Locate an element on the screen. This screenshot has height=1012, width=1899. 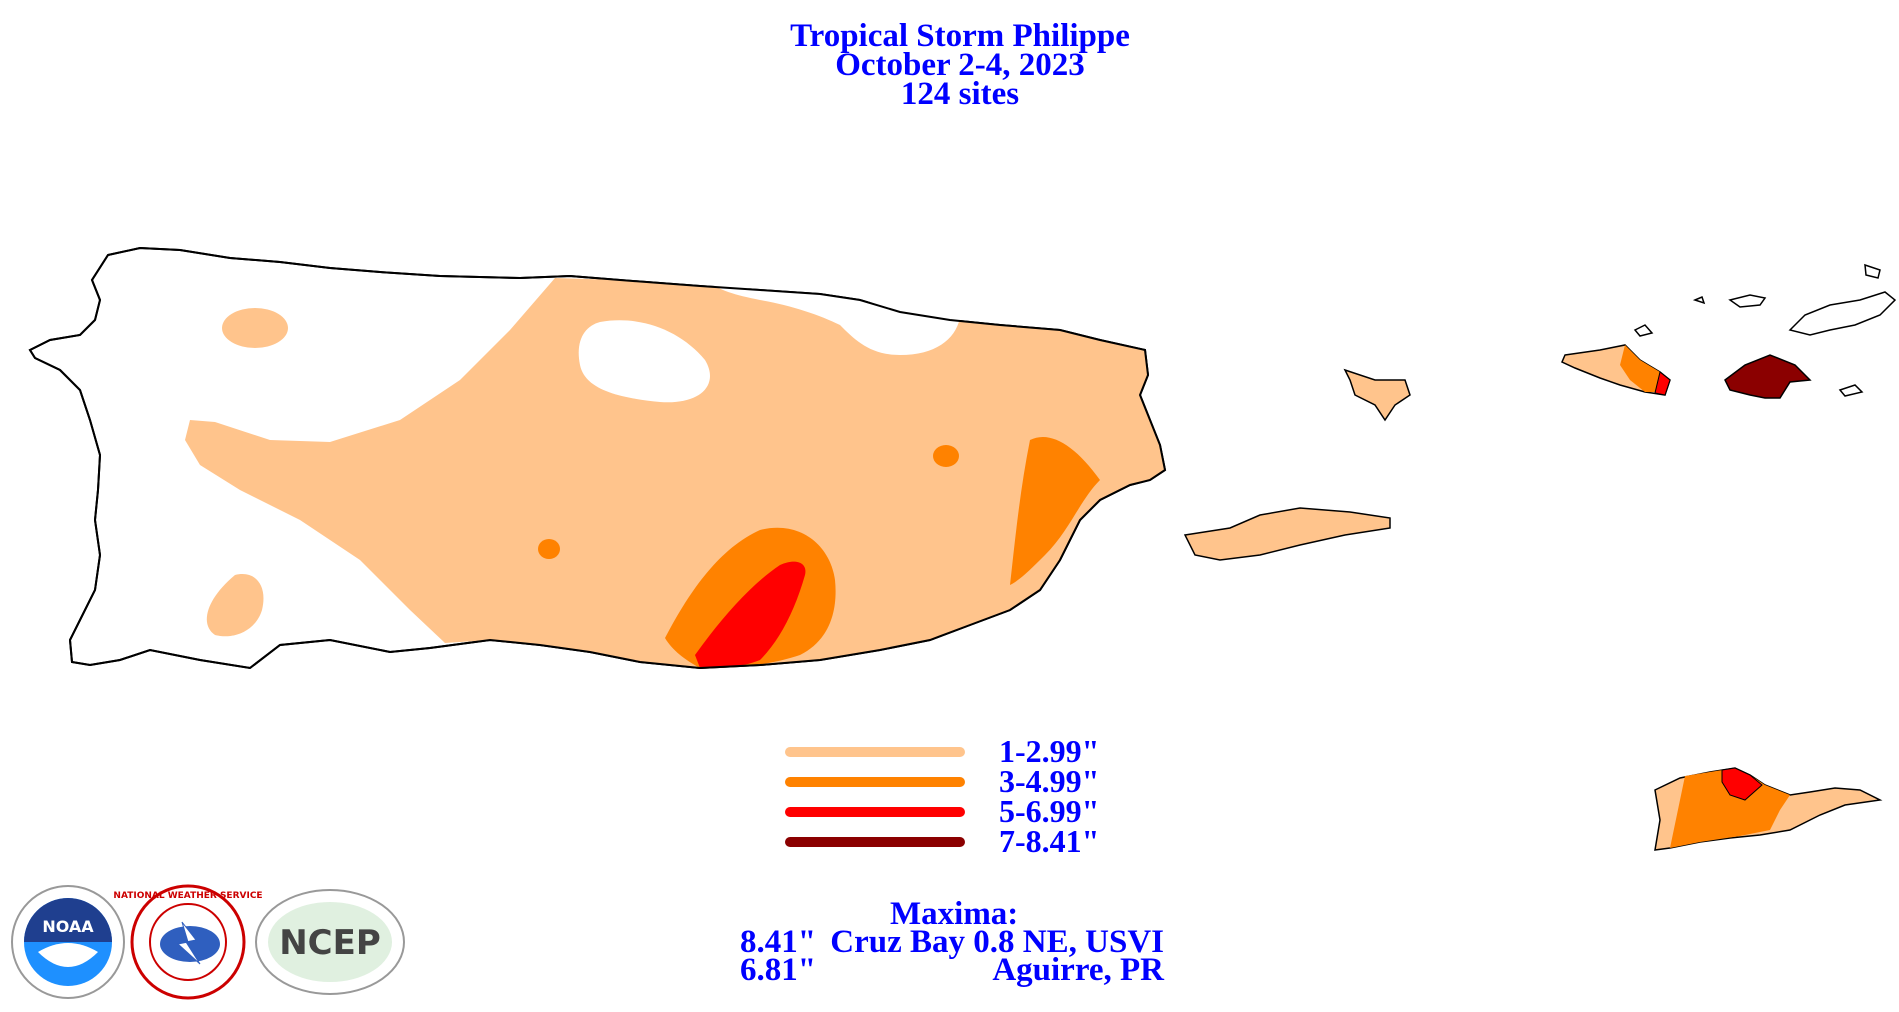
rain-spot-west-south is located at coordinates (235, 605).